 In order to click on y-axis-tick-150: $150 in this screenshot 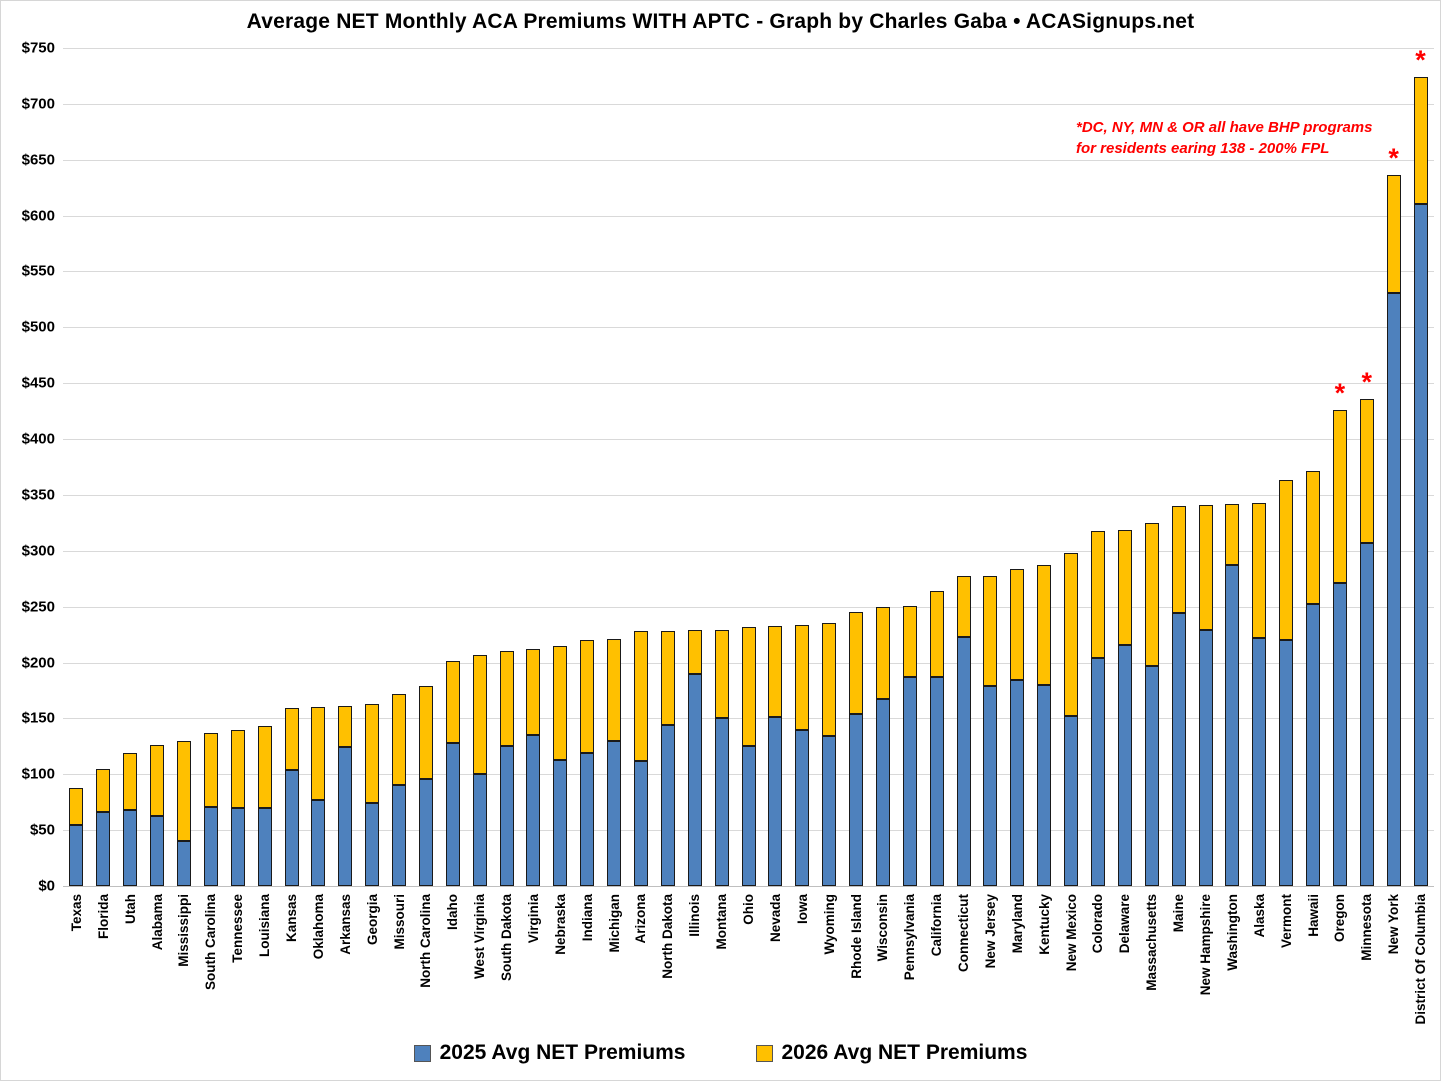, I will do `click(38, 718)`.